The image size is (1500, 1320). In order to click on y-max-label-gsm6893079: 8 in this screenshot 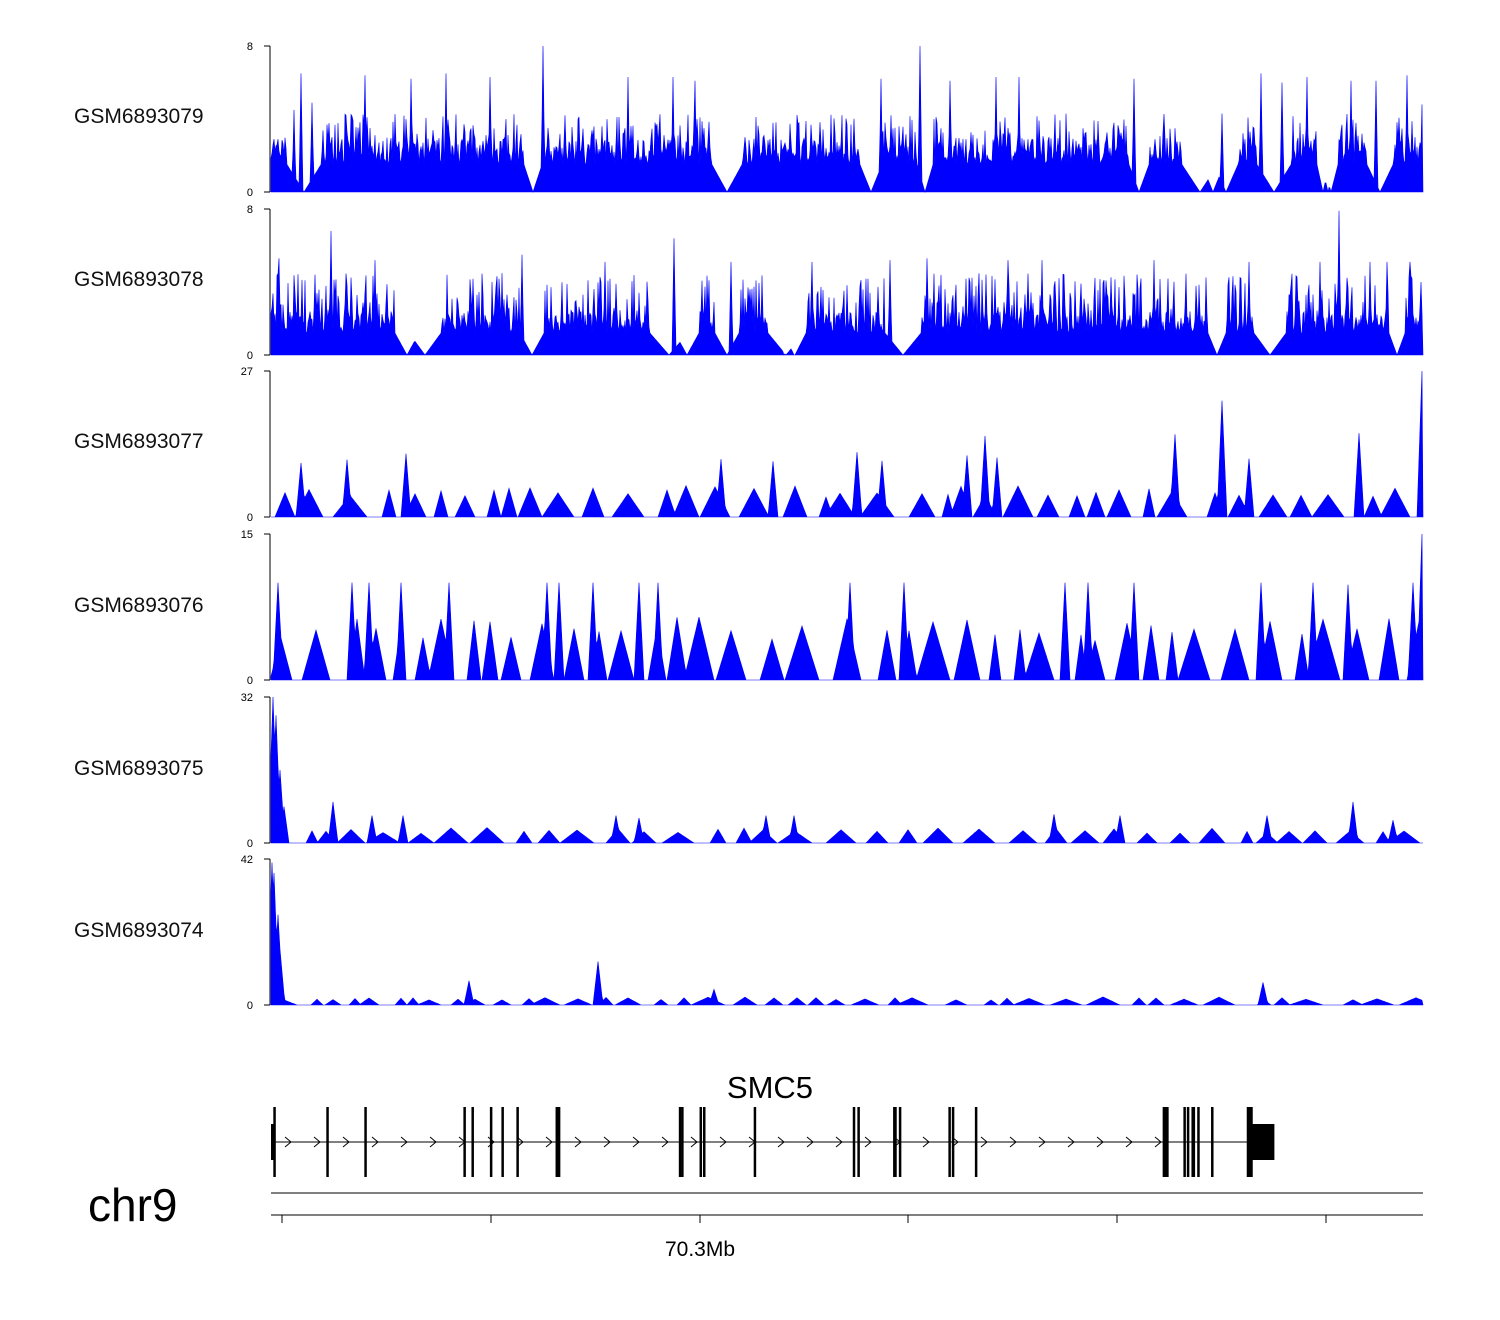, I will do `click(250, 47)`.